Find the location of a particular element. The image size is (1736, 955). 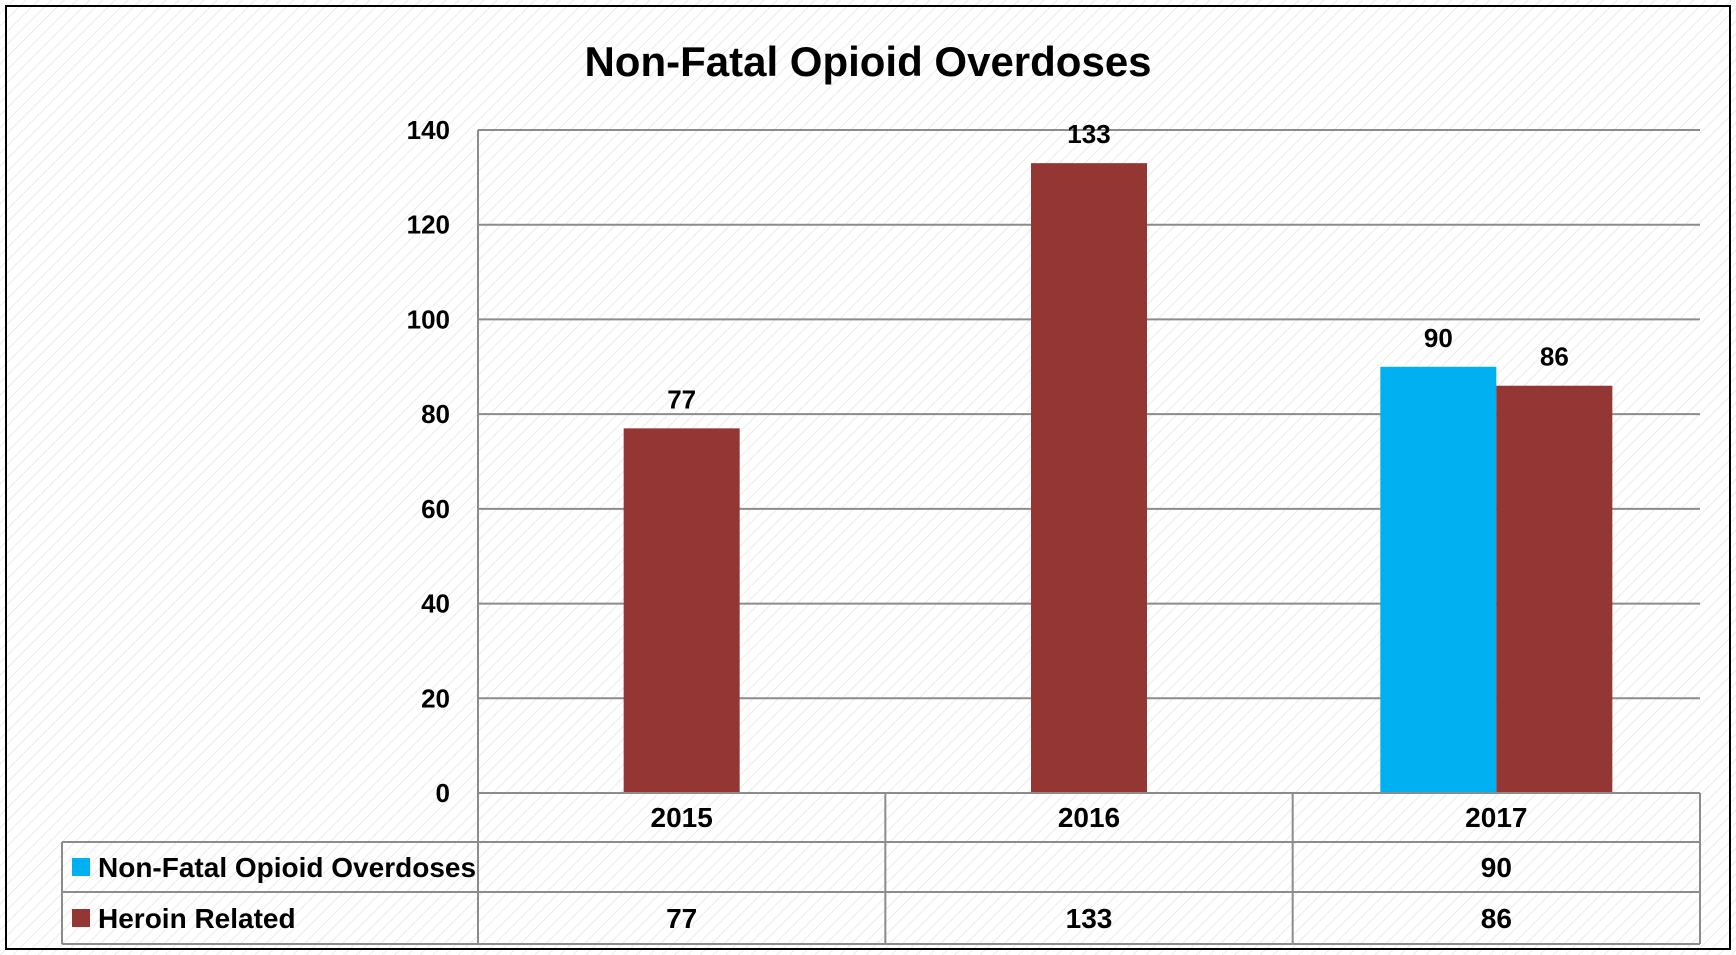

table-cell-value: 133 is located at coordinates (1089, 918).